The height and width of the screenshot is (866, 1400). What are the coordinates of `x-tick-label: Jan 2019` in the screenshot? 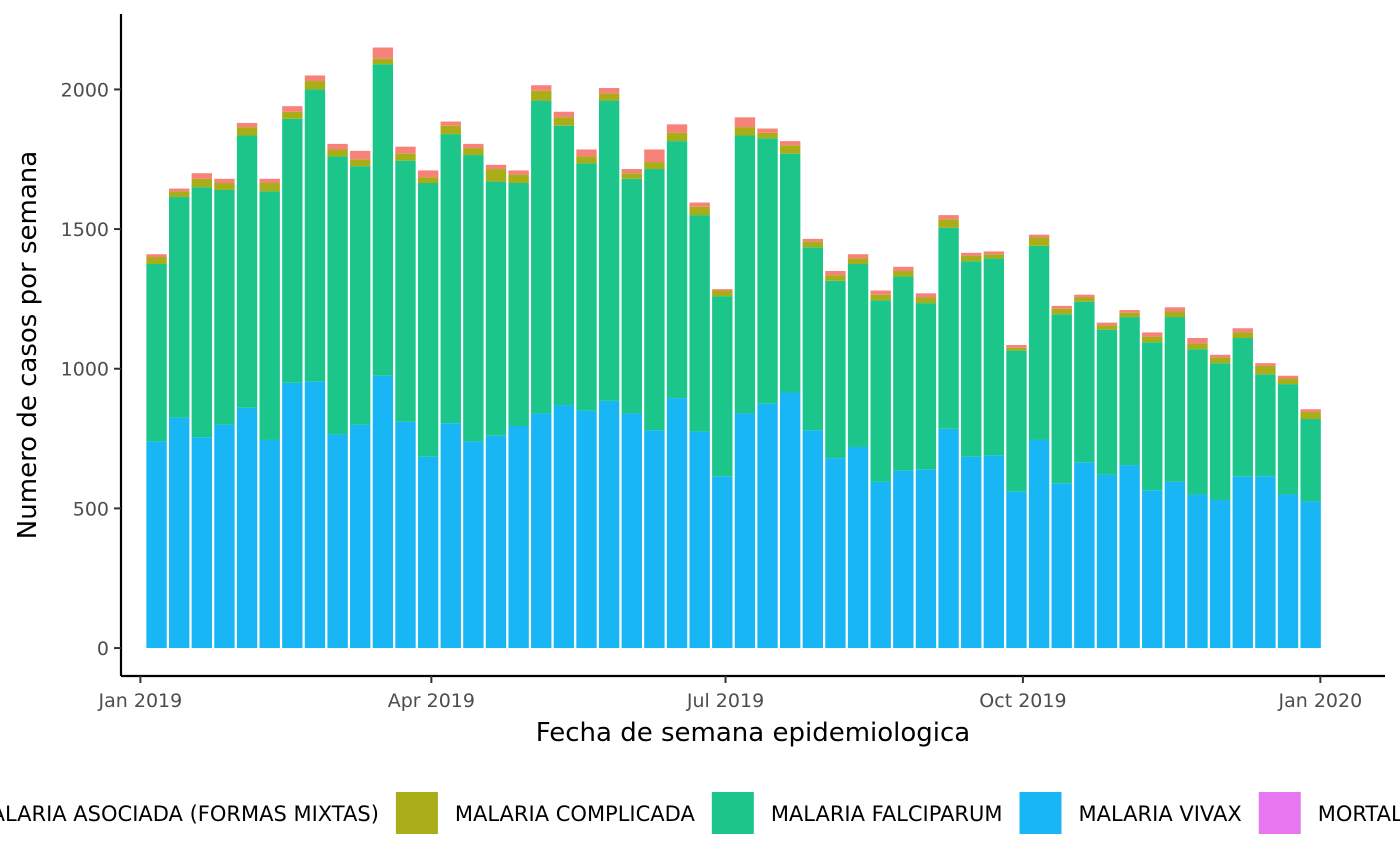 It's located at (140, 701).